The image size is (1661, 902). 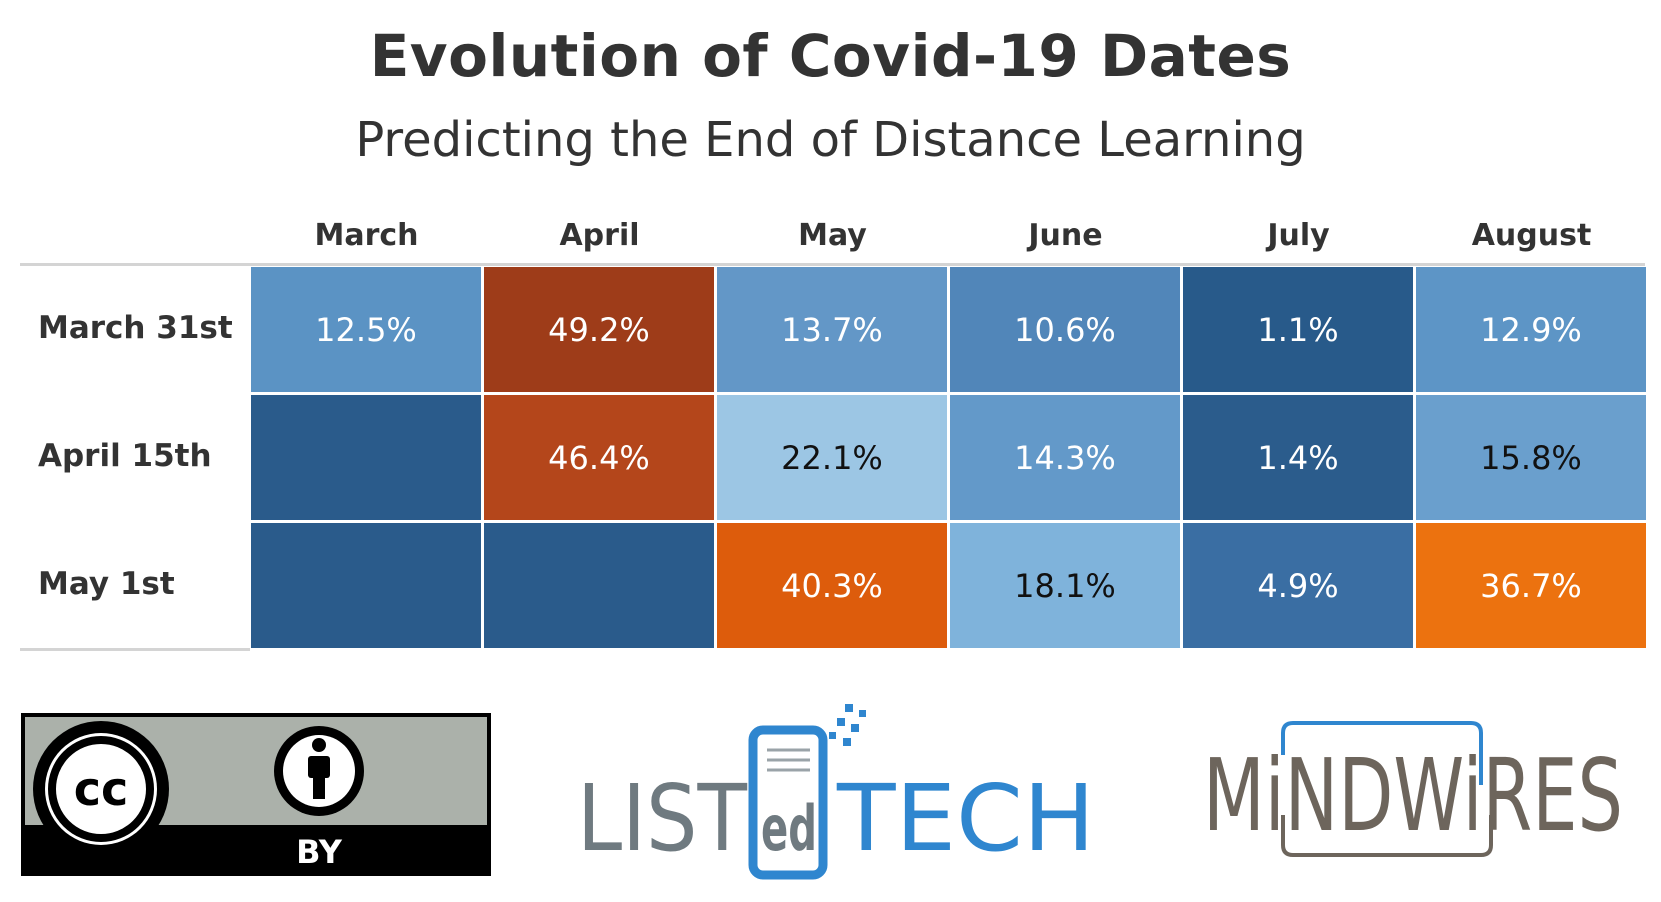 I want to click on heatmap-cell: 18.1%, so click(x=1065, y=585).